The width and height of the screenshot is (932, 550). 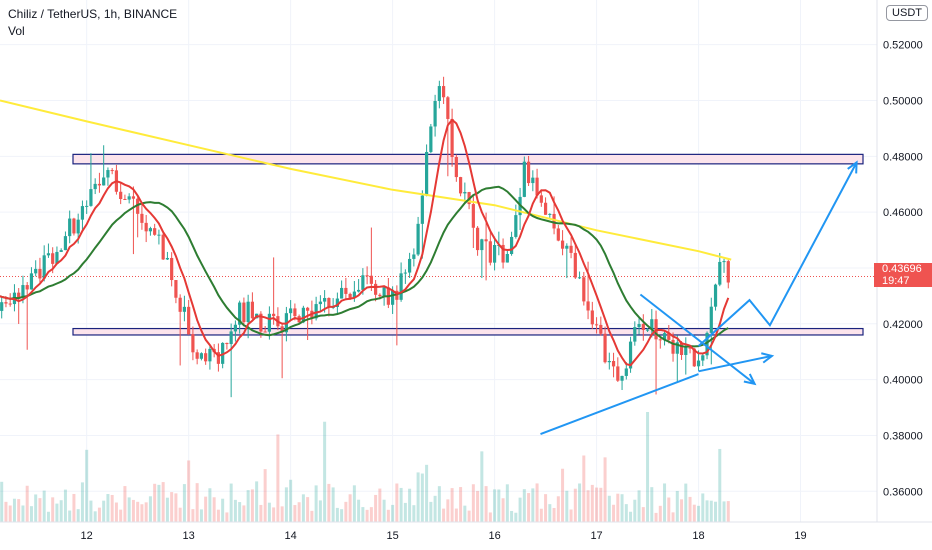 What do you see at coordinates (777, 254) in the screenshot?
I see `path-arrow-drawing` at bounding box center [777, 254].